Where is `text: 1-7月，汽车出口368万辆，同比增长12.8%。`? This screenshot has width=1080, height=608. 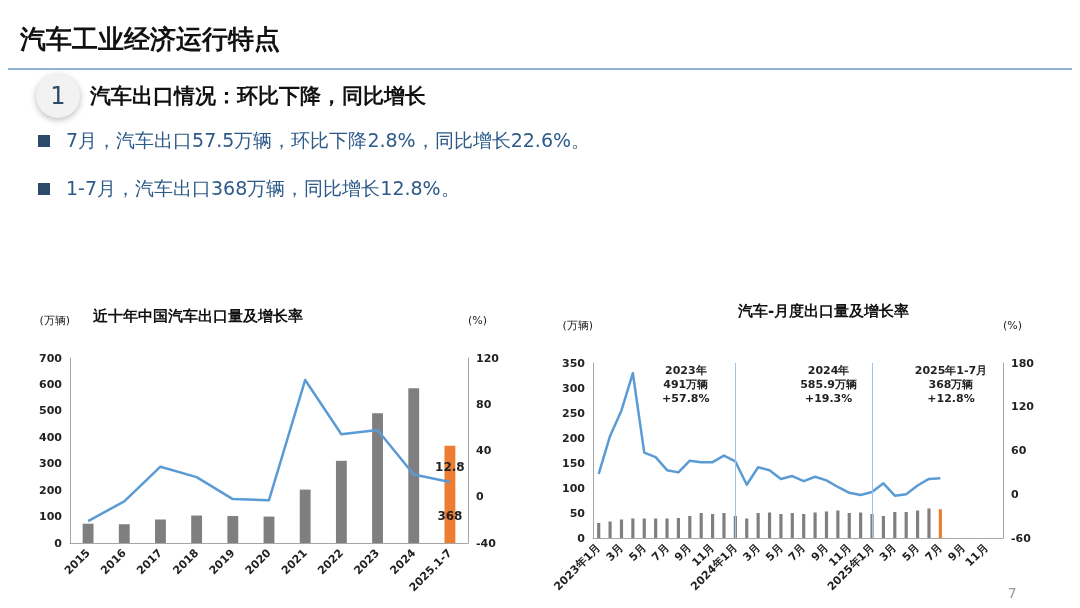
text: 1-7月，汽车出口368万辆，同比增长12.8%。 is located at coordinates (263, 188).